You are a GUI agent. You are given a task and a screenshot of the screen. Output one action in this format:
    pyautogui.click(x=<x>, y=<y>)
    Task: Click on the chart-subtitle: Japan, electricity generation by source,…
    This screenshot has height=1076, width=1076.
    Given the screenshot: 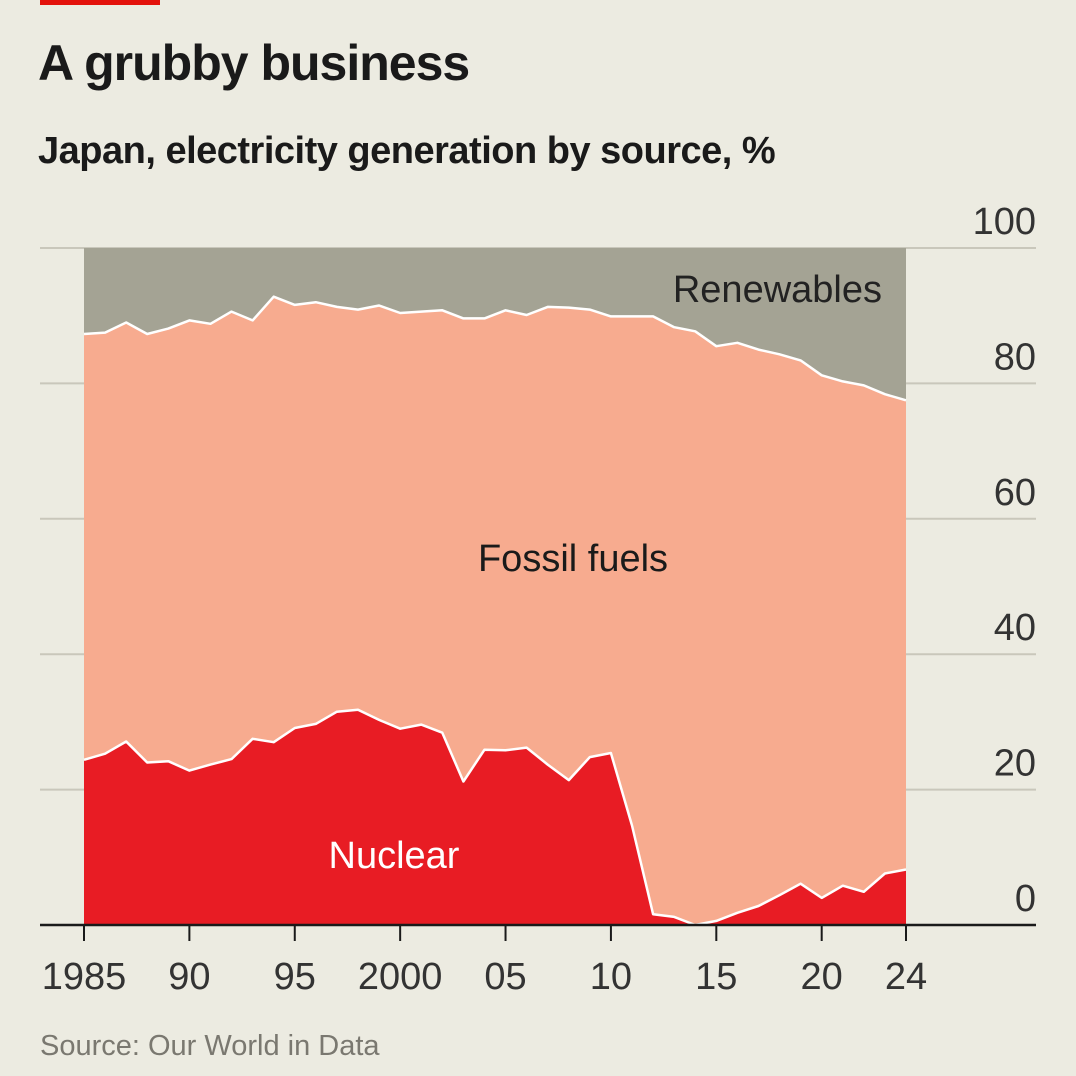 What is the action you would take?
    pyautogui.click(x=407, y=151)
    